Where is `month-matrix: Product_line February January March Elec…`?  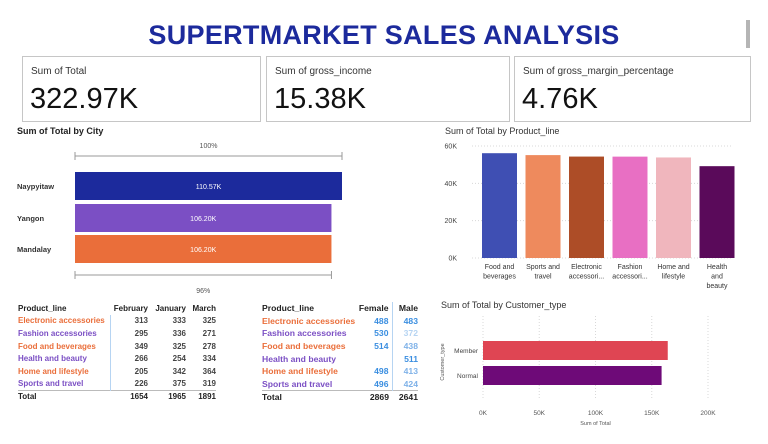 month-matrix: Product_line February January March Elec… is located at coordinates (117, 352).